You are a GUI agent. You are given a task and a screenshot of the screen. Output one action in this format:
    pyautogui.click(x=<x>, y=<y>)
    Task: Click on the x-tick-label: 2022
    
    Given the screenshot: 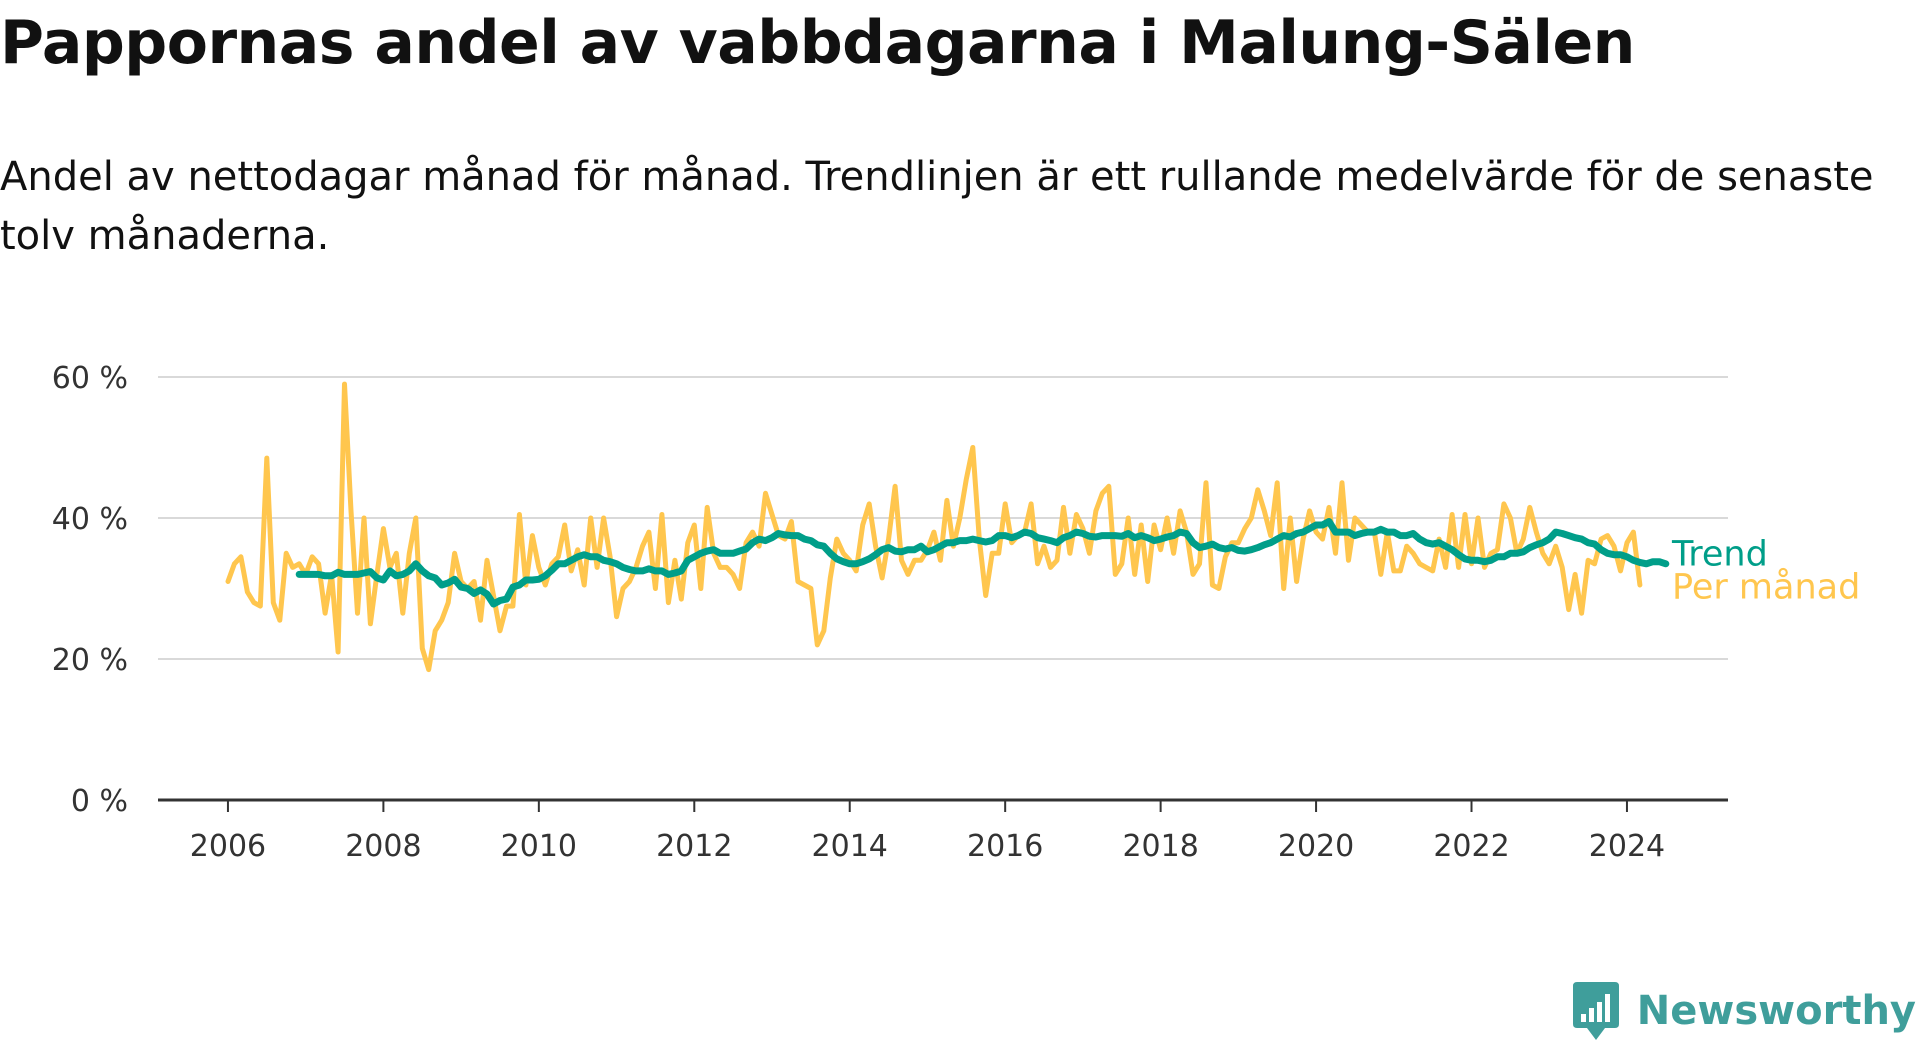 What is the action you would take?
    pyautogui.click(x=1471, y=846)
    